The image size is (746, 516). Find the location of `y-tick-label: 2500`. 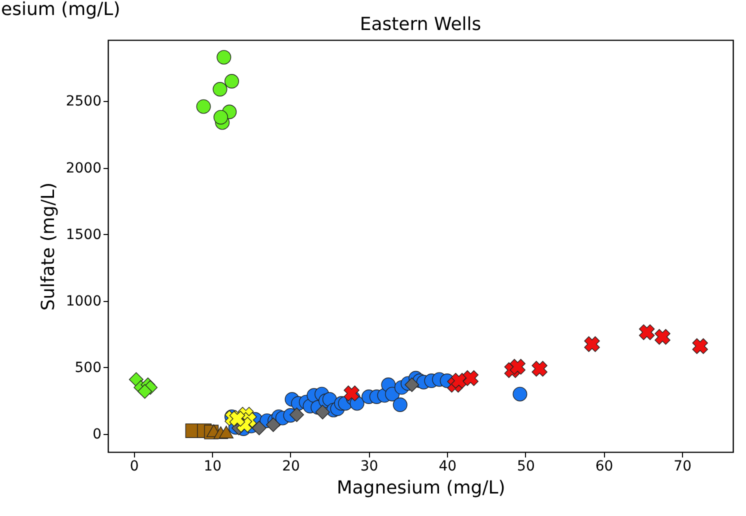

y-tick-label: 2500 is located at coordinates (84, 102).